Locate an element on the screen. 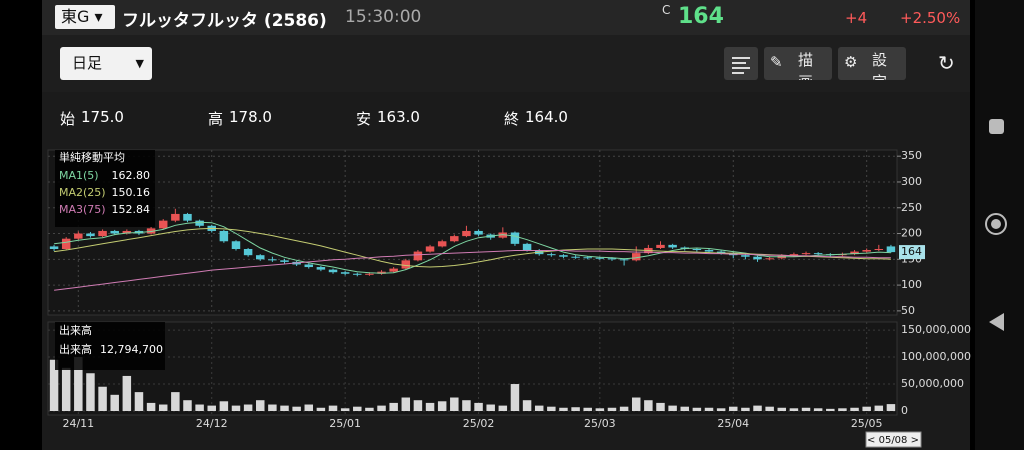 The image size is (1024, 450). settings-label: 設定 is located at coordinates (880, 65).